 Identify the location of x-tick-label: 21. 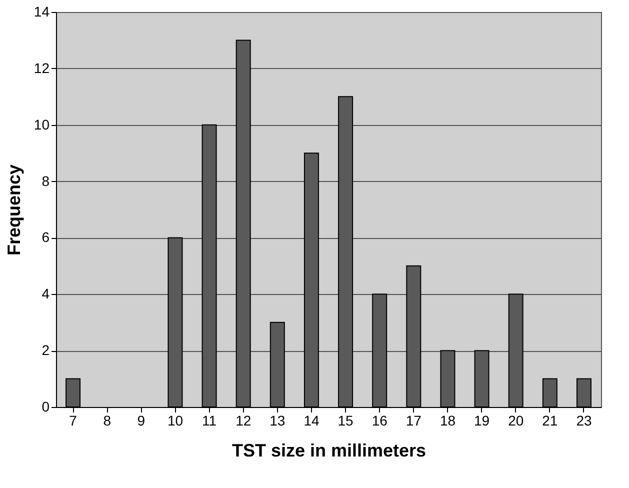
(550, 420).